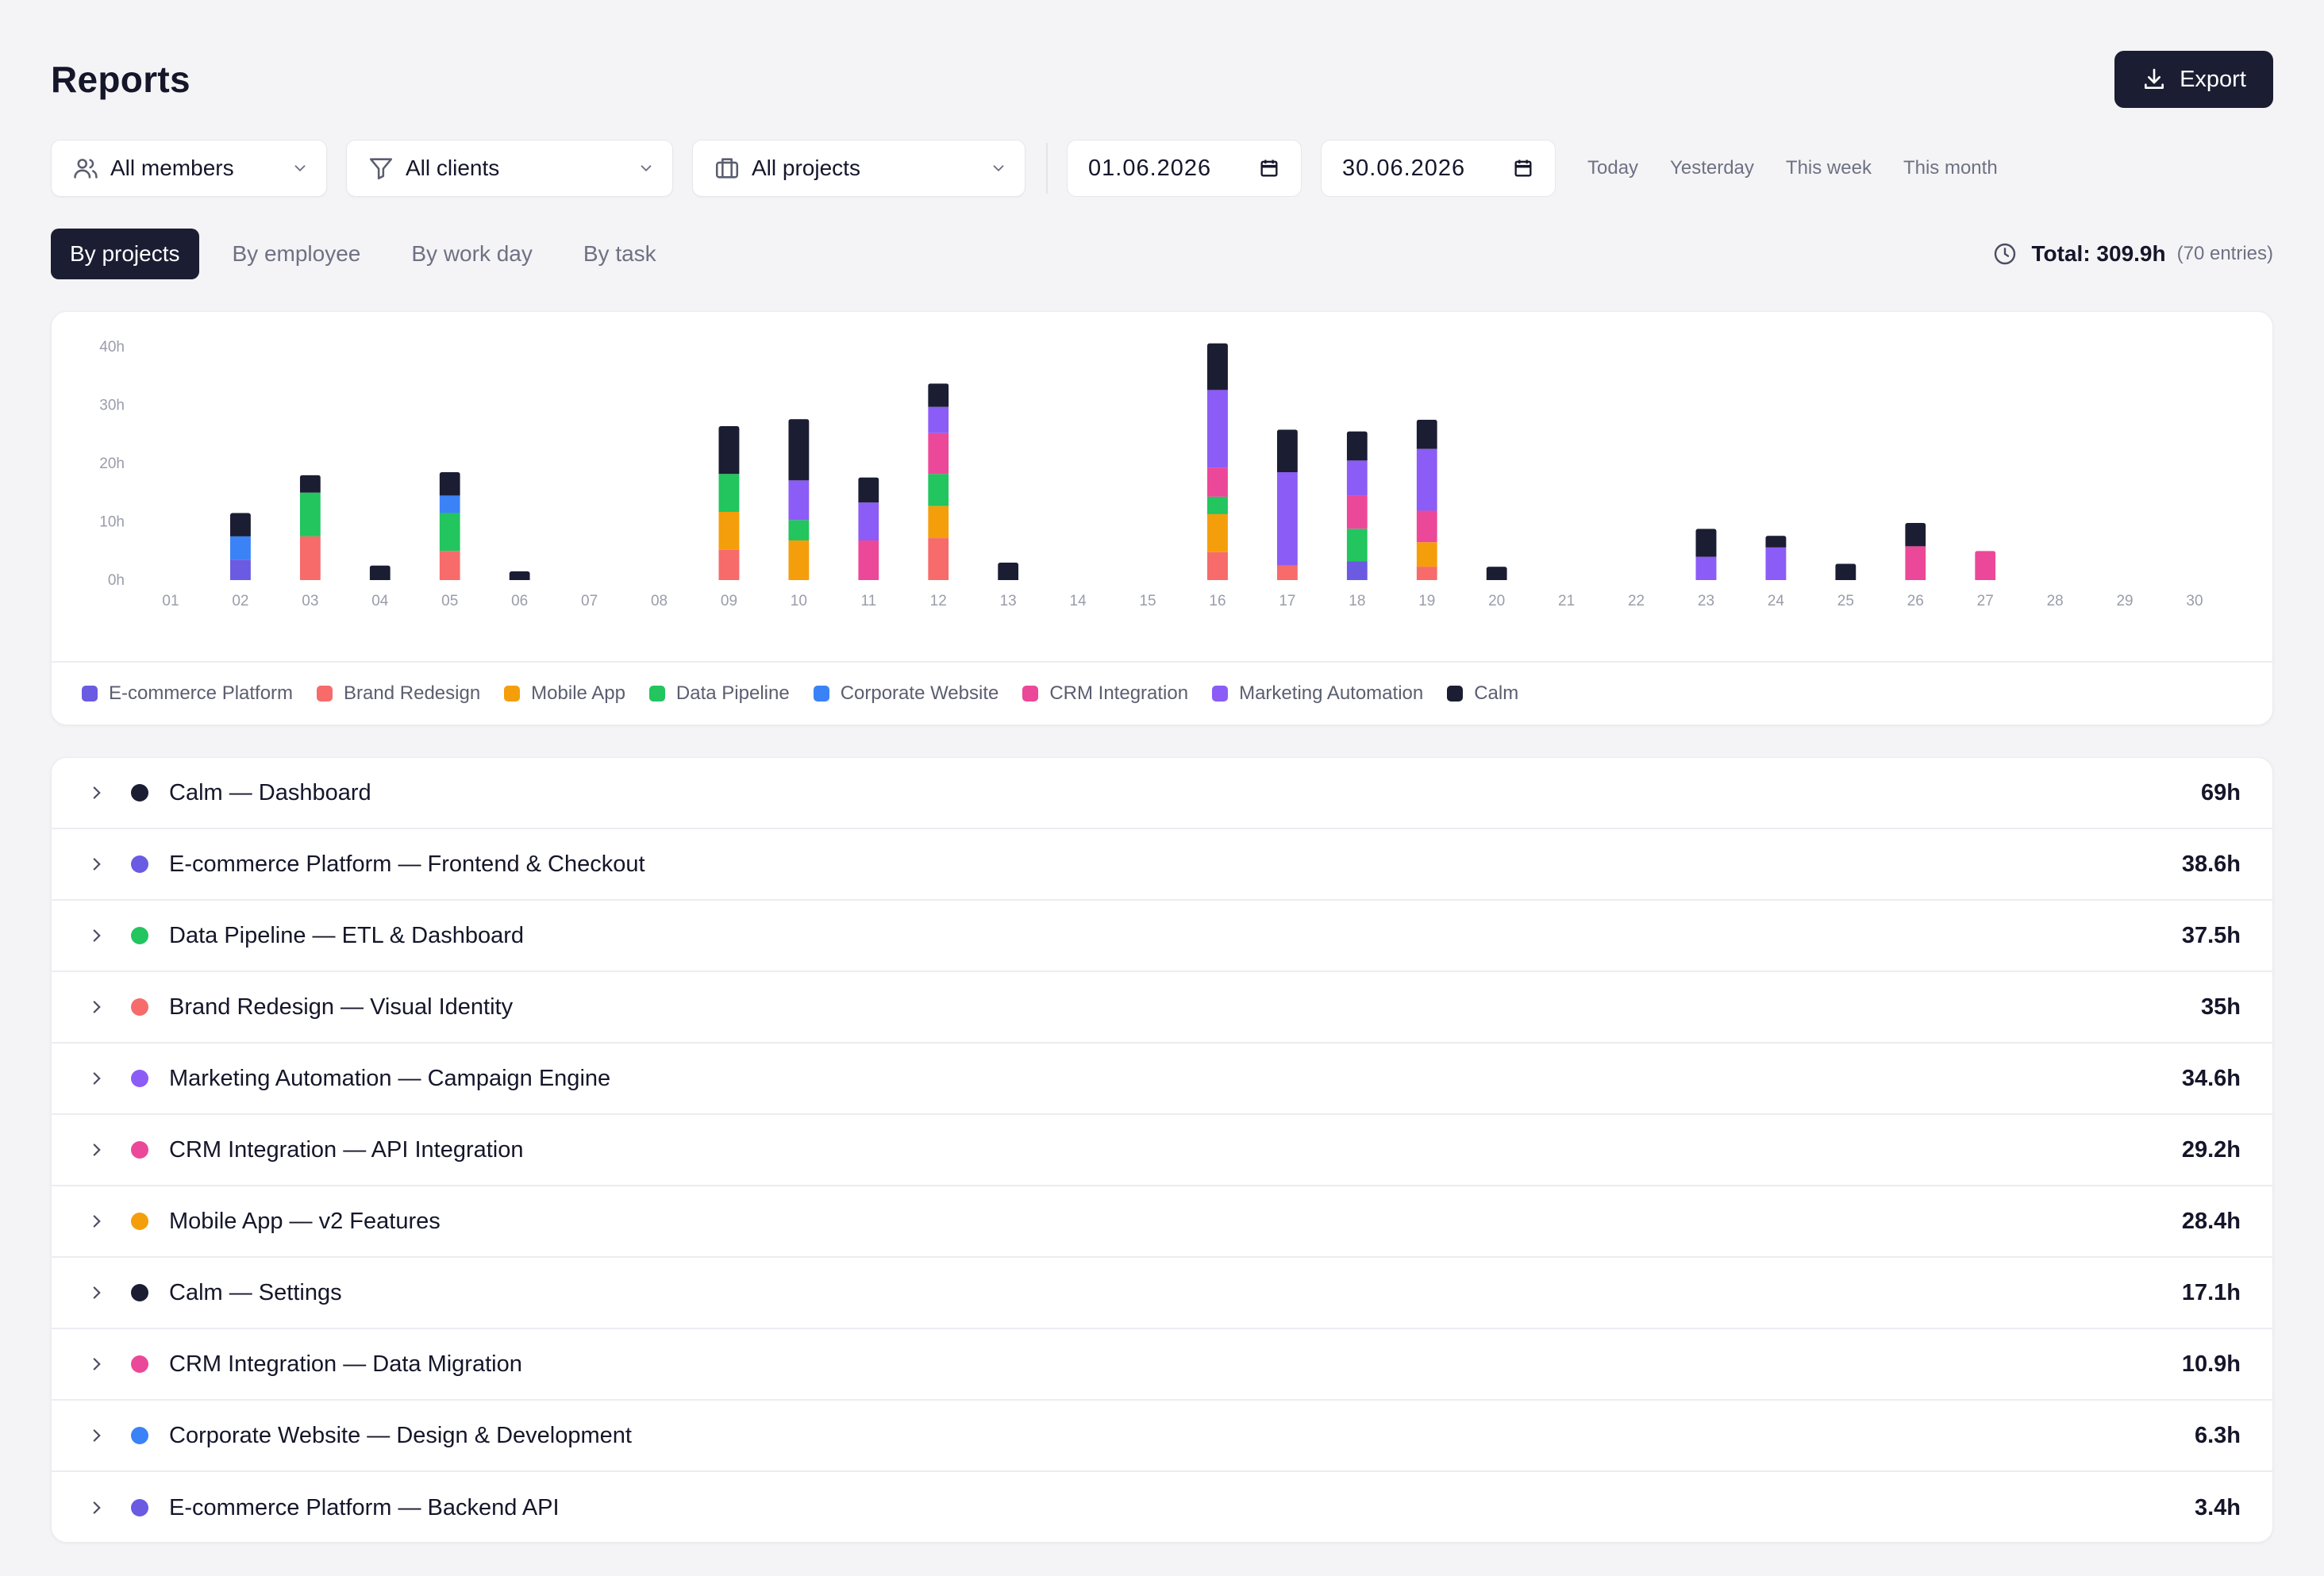 This screenshot has width=2324, height=1576. Describe the element at coordinates (1712, 168) in the screenshot. I see `quick-range-yesterday: Yesterday` at that location.